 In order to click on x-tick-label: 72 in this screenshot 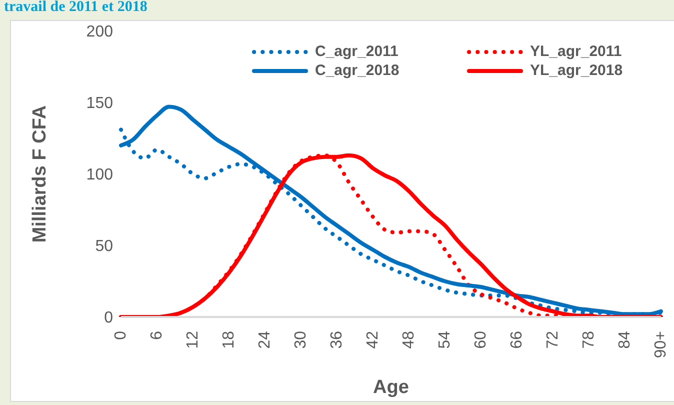, I will do `click(553, 339)`.